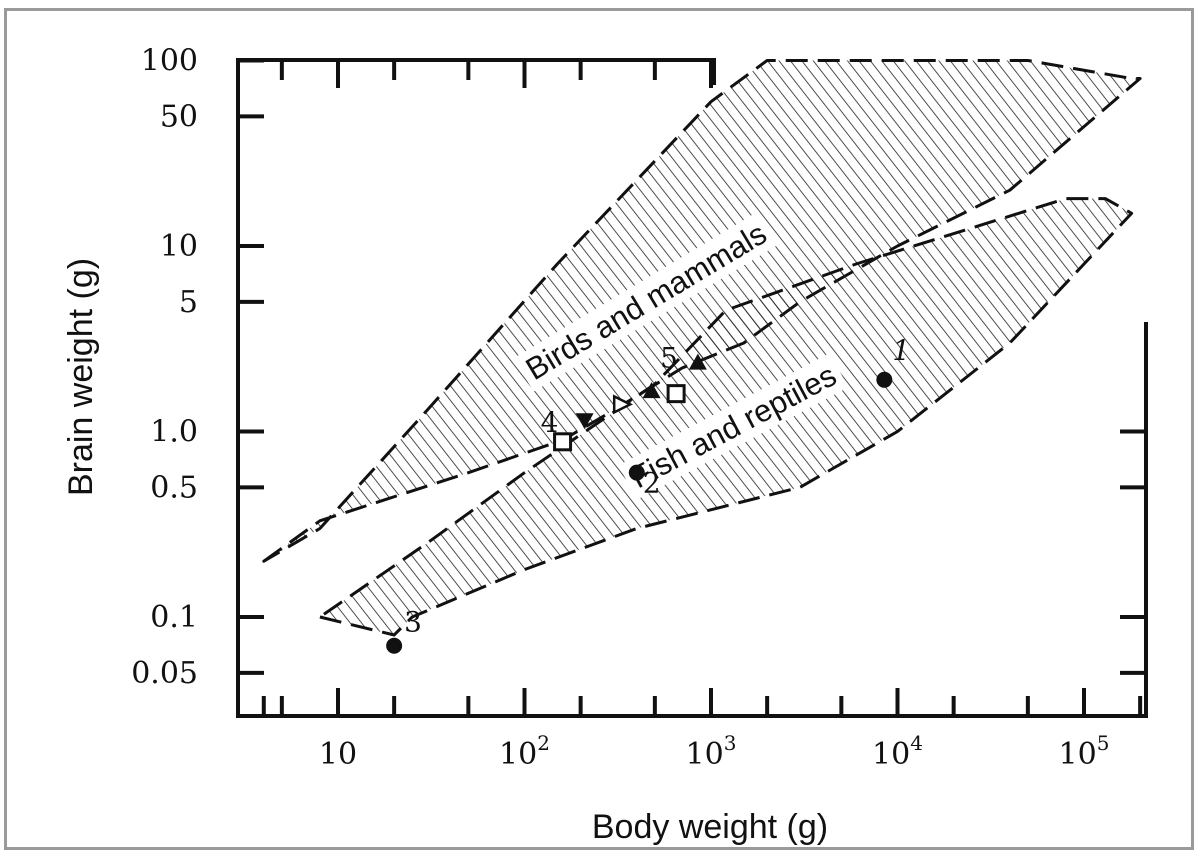 This screenshot has height=859, width=1201. I want to click on y-tick-label-5: 0.5, so click(174, 487).